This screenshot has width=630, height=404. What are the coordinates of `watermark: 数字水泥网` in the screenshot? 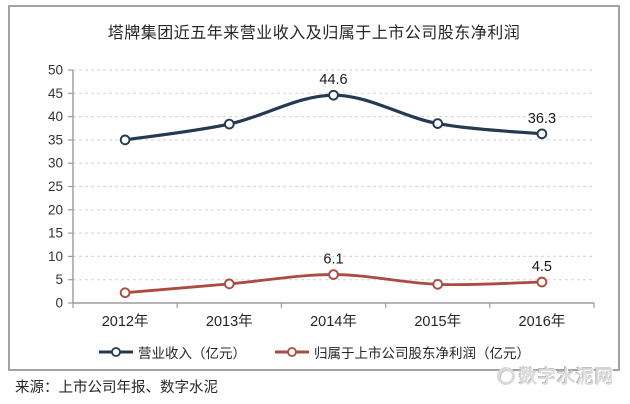 It's located at (555, 376).